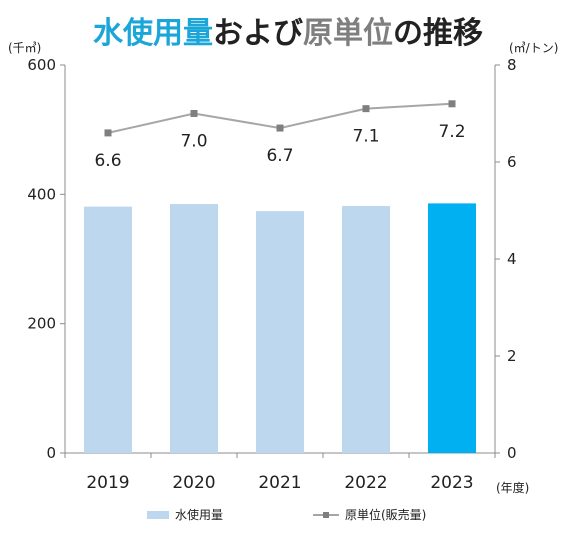  Describe the element at coordinates (107, 483) in the screenshot. I see `x-tick-label-2019: 2019` at that location.